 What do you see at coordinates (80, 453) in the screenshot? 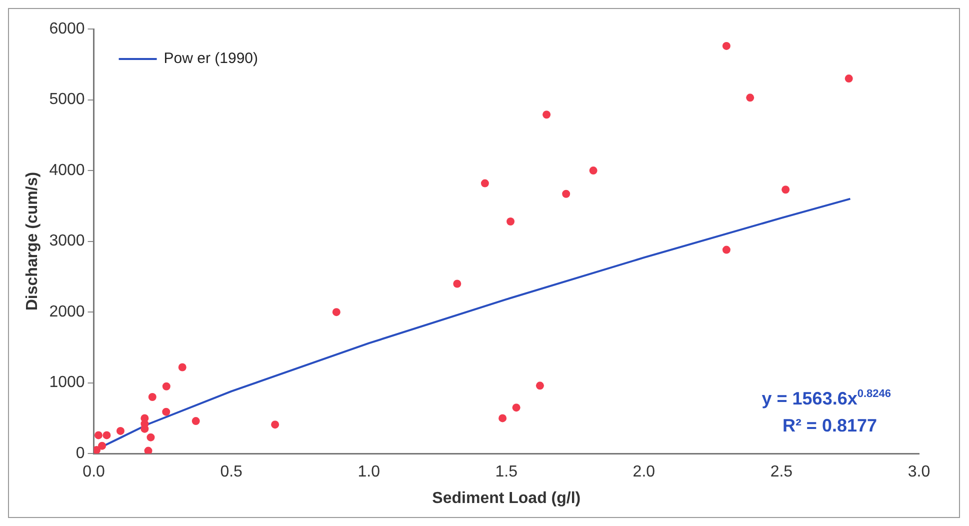
I see `y-tick-label: 0` at bounding box center [80, 453].